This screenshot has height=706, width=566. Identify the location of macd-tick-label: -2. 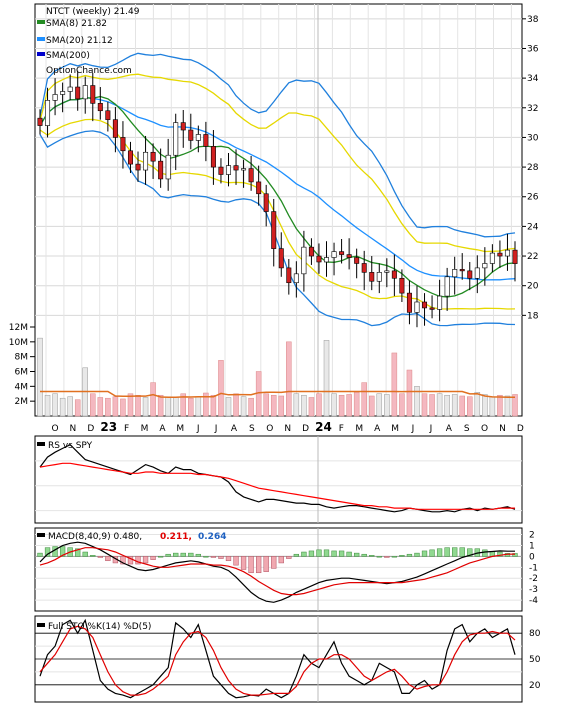
(533, 579).